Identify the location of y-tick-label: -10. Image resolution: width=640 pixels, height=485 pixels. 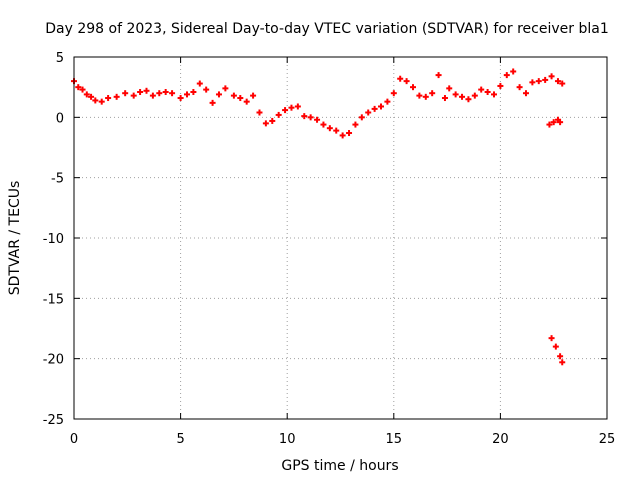
(53, 239).